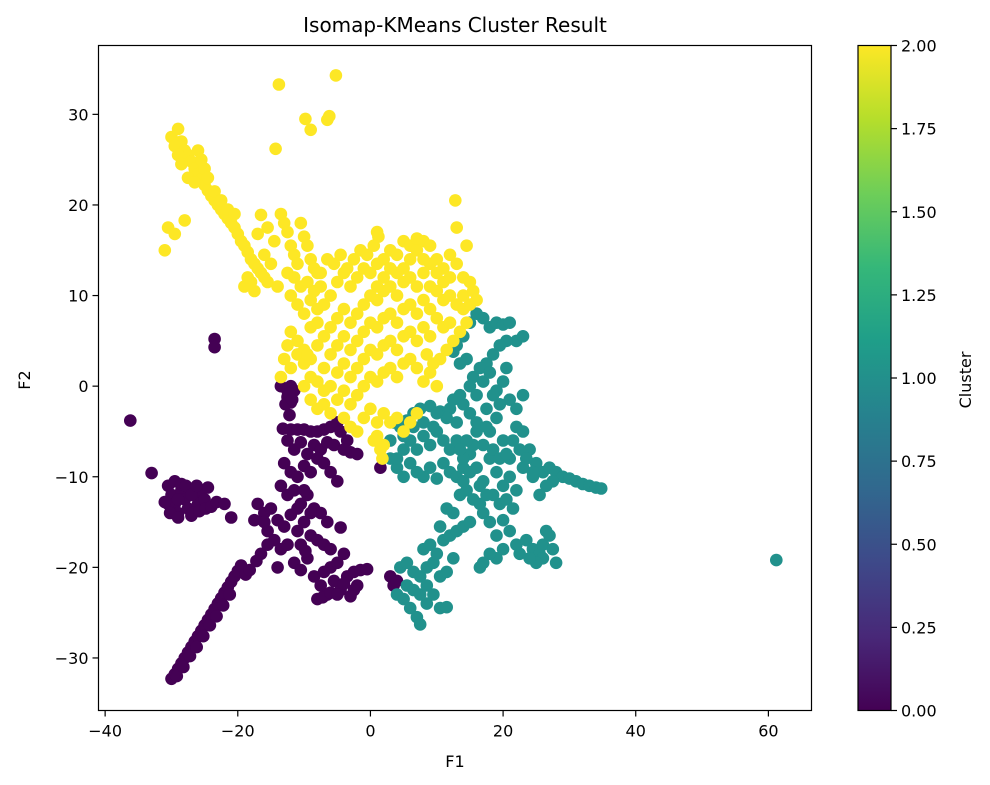 This screenshot has height=785, width=990. Describe the element at coordinates (433, 725) in the screenshot. I see `x-axis: −40 −20 0 20 40 60` at that location.